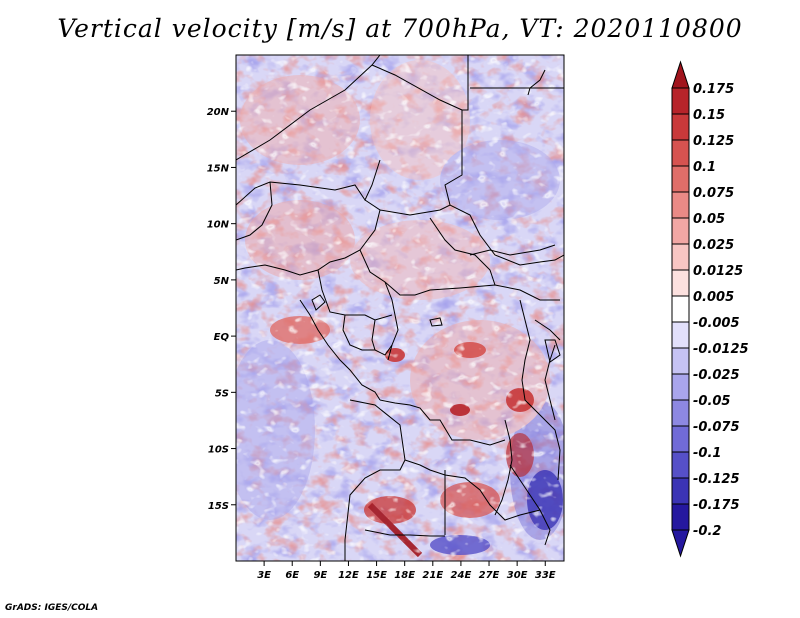 Image resolution: width=800 pixels, height=618 pixels. I want to click on colorbar-label: -0.05, so click(711, 401).